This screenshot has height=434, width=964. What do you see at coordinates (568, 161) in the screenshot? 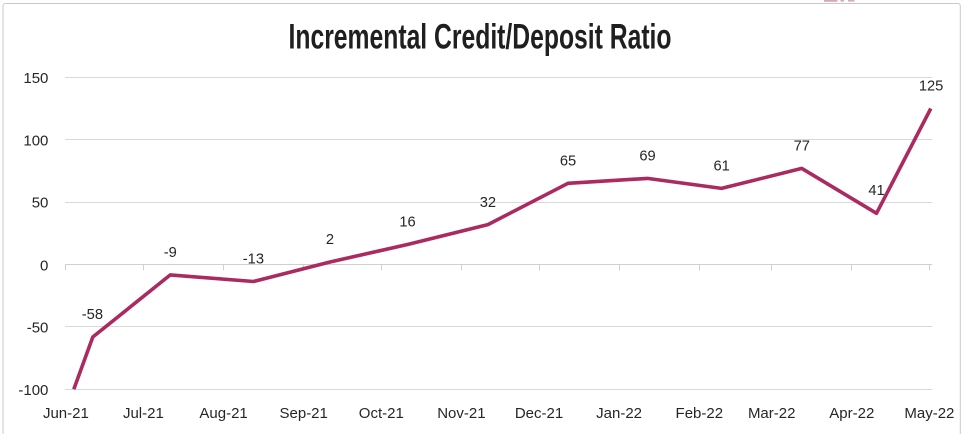
I see `svg-text: 65` at bounding box center [568, 161].